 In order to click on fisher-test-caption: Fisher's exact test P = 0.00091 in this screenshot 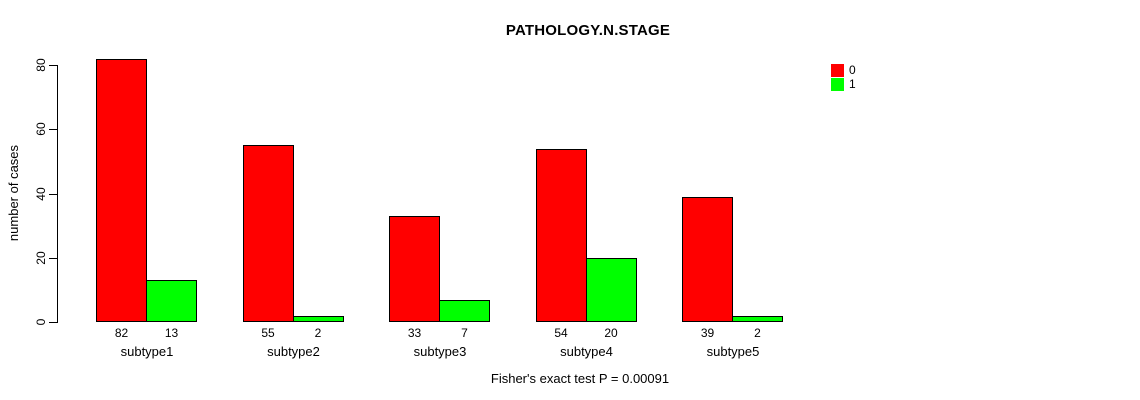, I will do `click(580, 378)`.